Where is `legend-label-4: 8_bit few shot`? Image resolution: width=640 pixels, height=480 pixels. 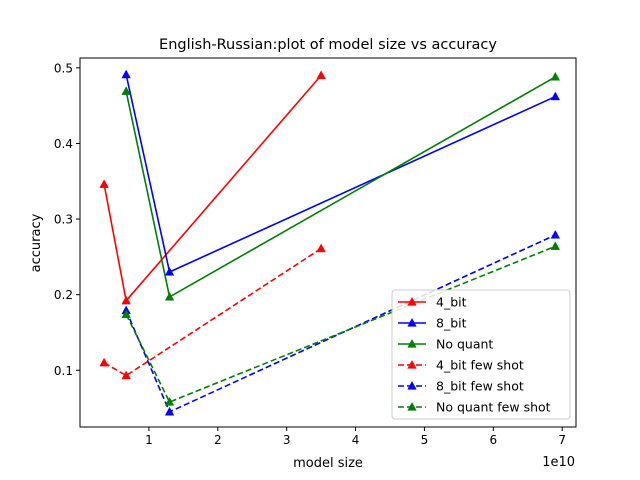 legend-label-4: 8_bit few shot is located at coordinates (480, 386).